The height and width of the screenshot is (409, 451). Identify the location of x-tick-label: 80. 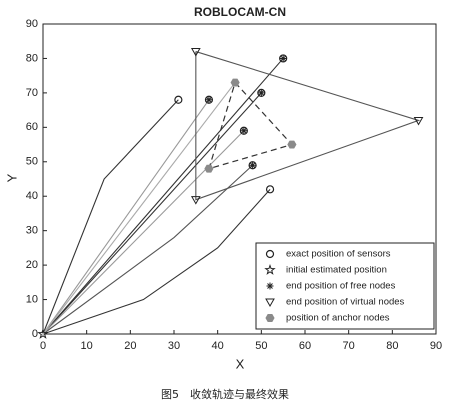
(392, 346).